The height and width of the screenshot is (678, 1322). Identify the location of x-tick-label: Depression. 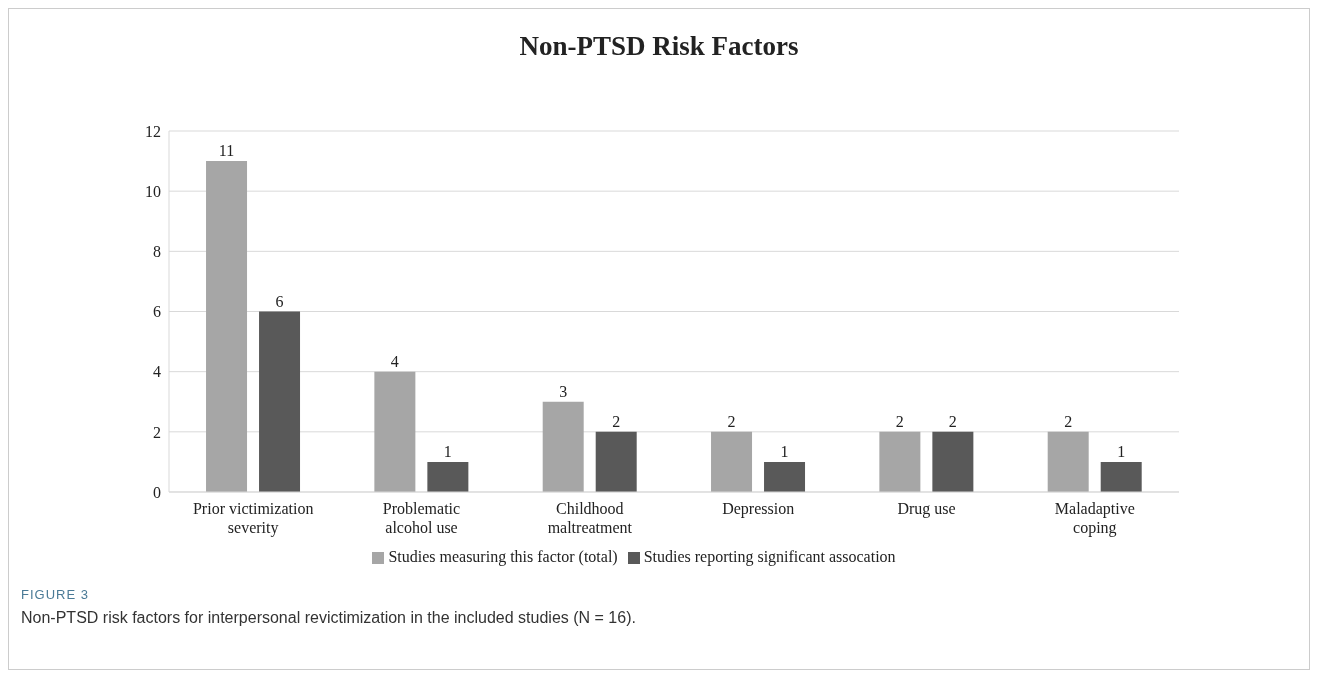
(758, 509).